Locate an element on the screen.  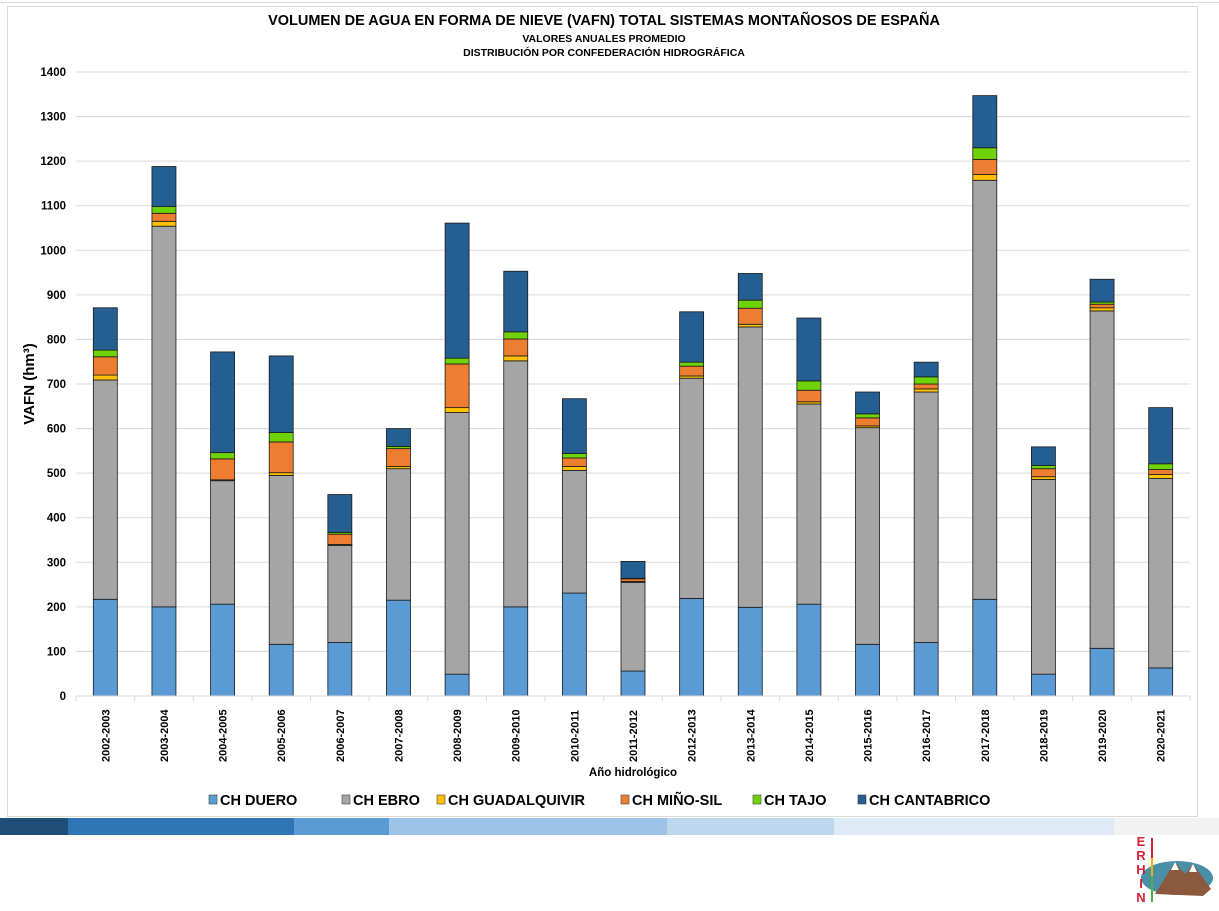
x-tick-label: 2013-2014 is located at coordinates (751, 735).